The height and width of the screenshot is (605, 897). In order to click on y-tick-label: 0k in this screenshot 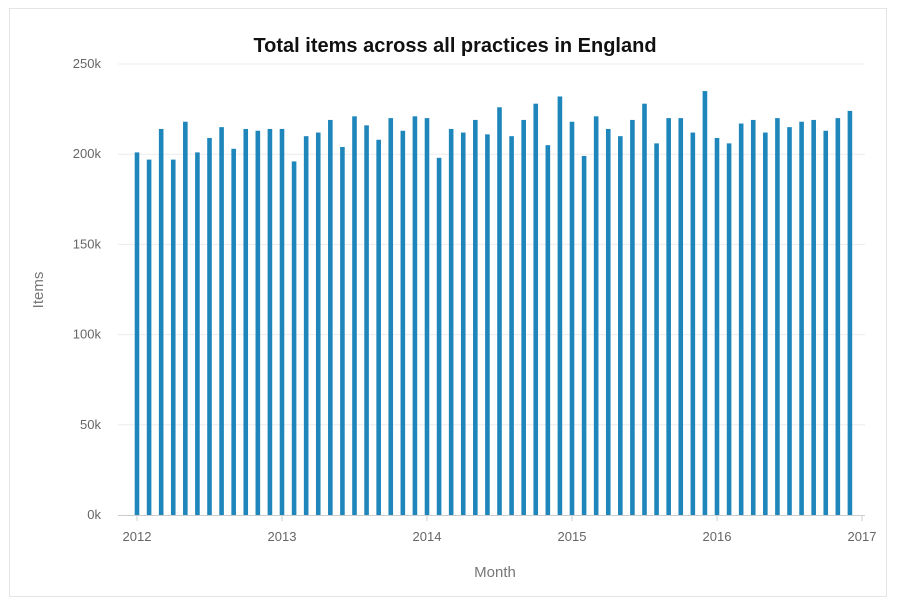, I will do `click(94, 514)`.